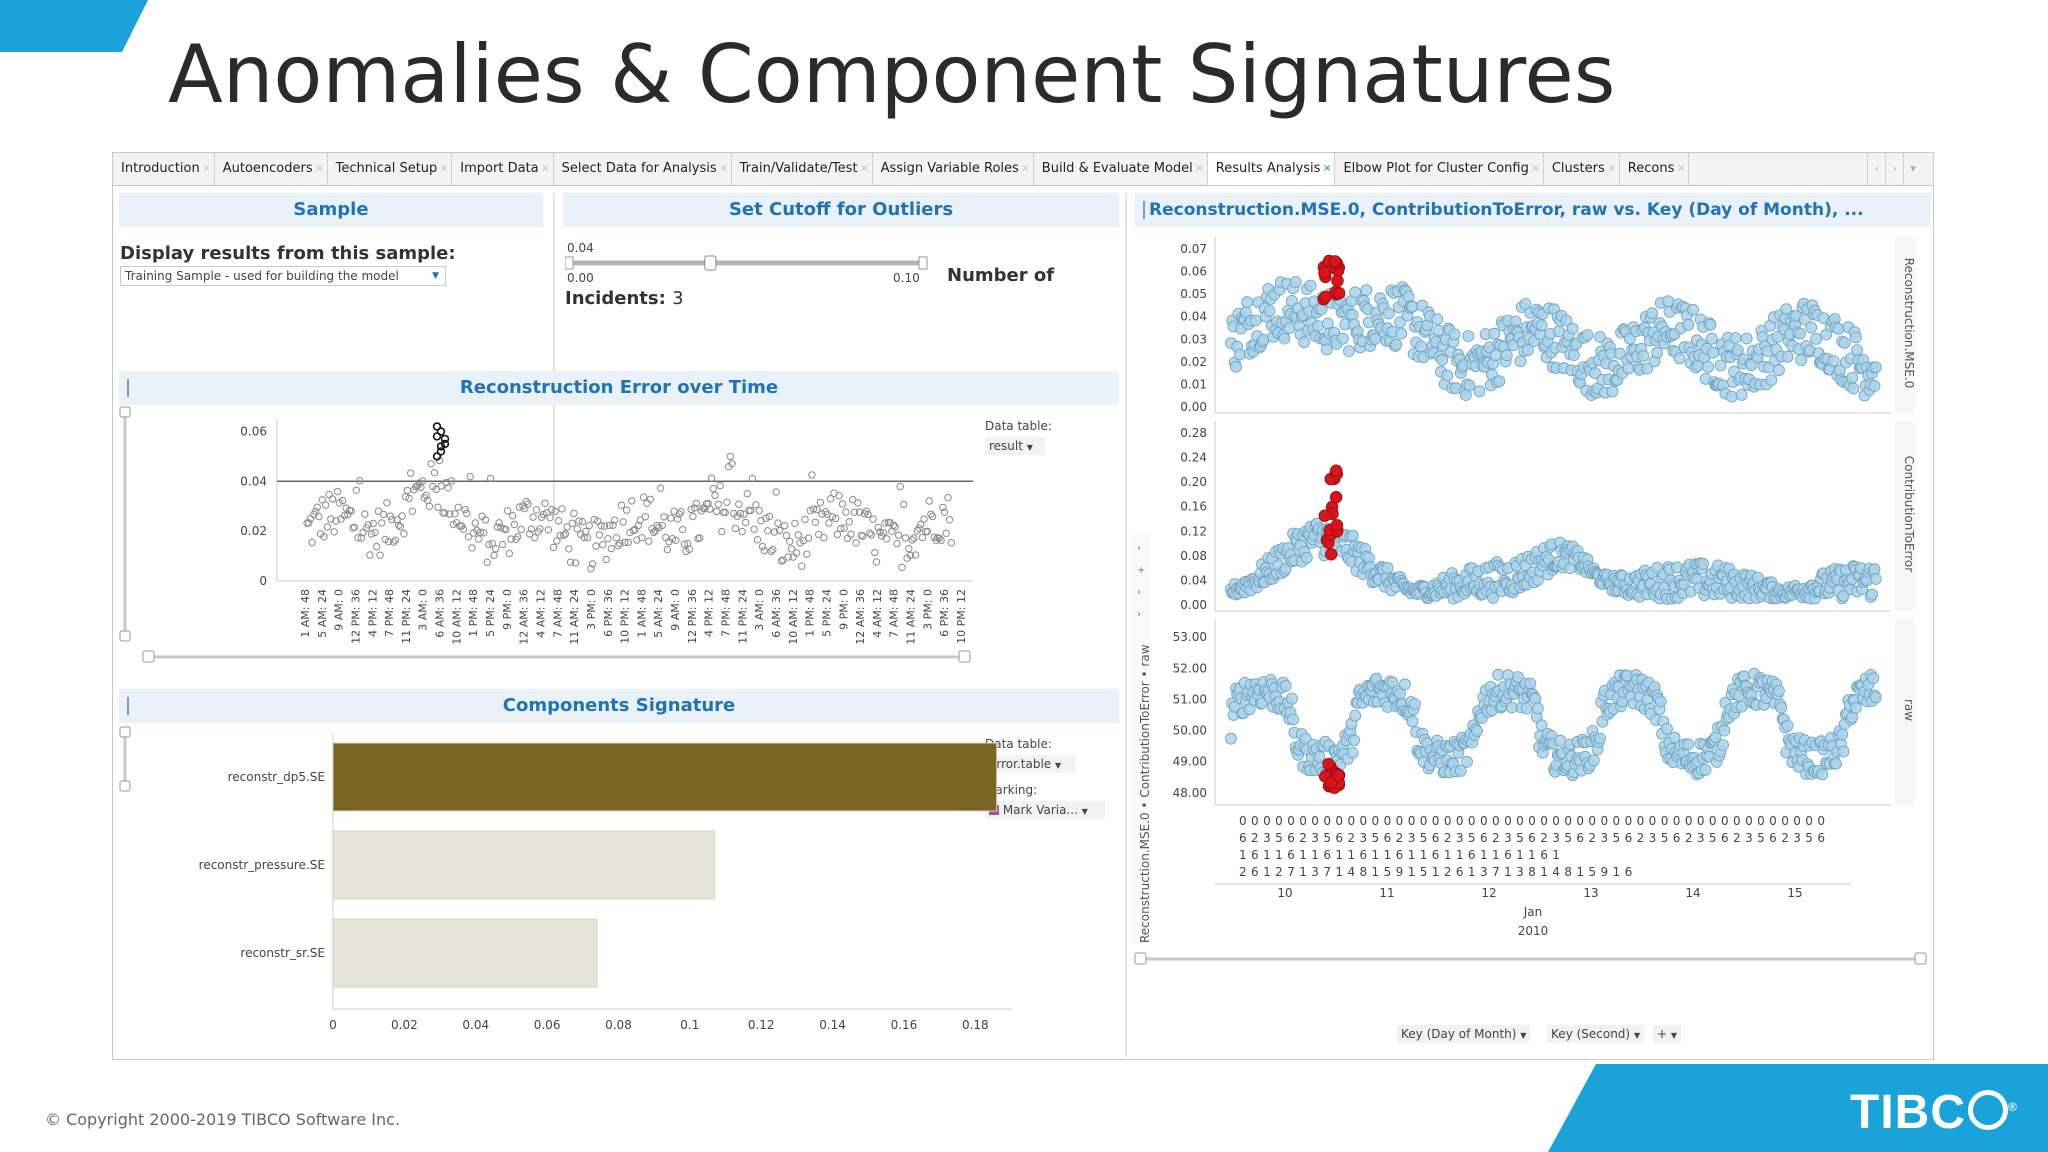 The width and height of the screenshot is (2048, 1152). What do you see at coordinates (503, 169) in the screenshot?
I see `tab-import-data: Import Data ×` at bounding box center [503, 169].